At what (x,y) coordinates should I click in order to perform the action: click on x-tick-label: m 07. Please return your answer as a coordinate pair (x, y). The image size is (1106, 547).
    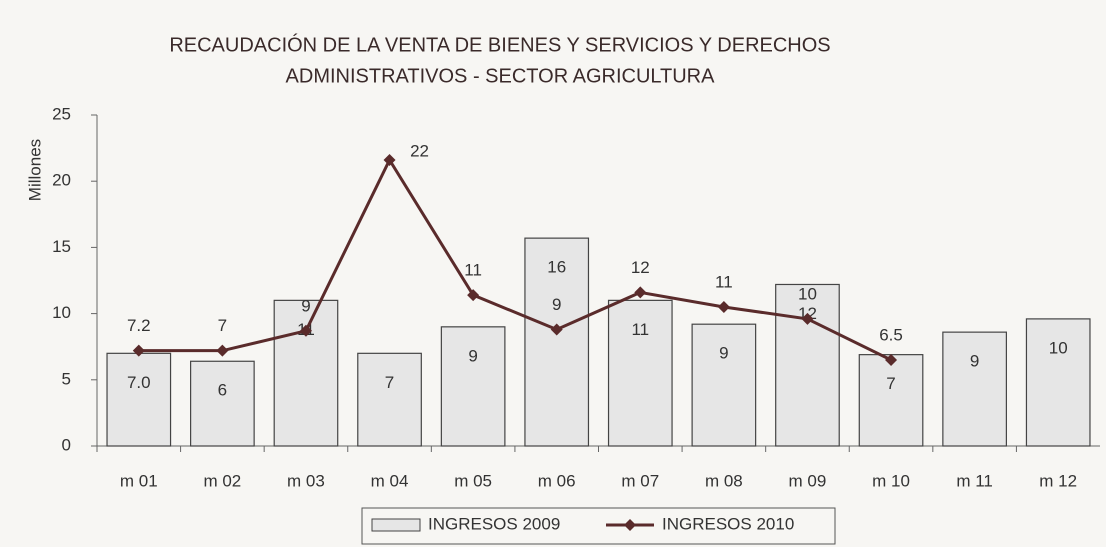
    Looking at the image, I should click on (640, 480).